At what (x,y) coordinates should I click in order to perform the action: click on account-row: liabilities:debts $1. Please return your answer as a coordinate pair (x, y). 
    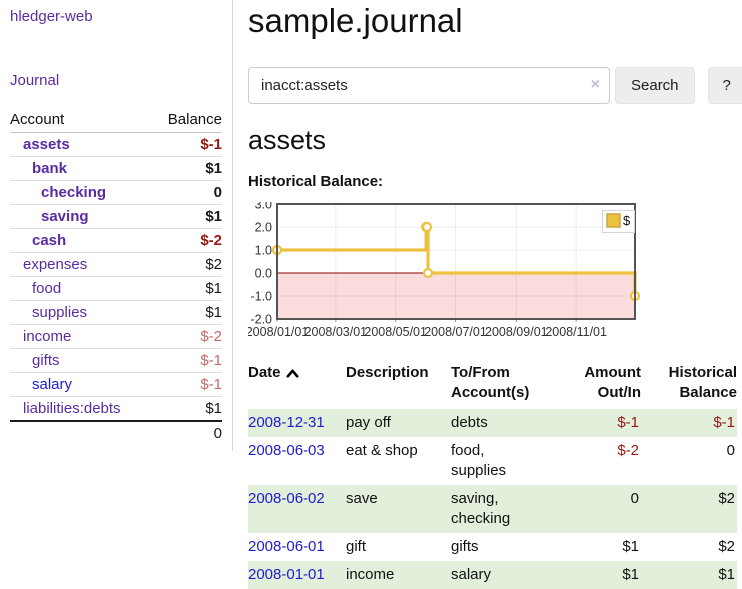
    Looking at the image, I should click on (116, 408).